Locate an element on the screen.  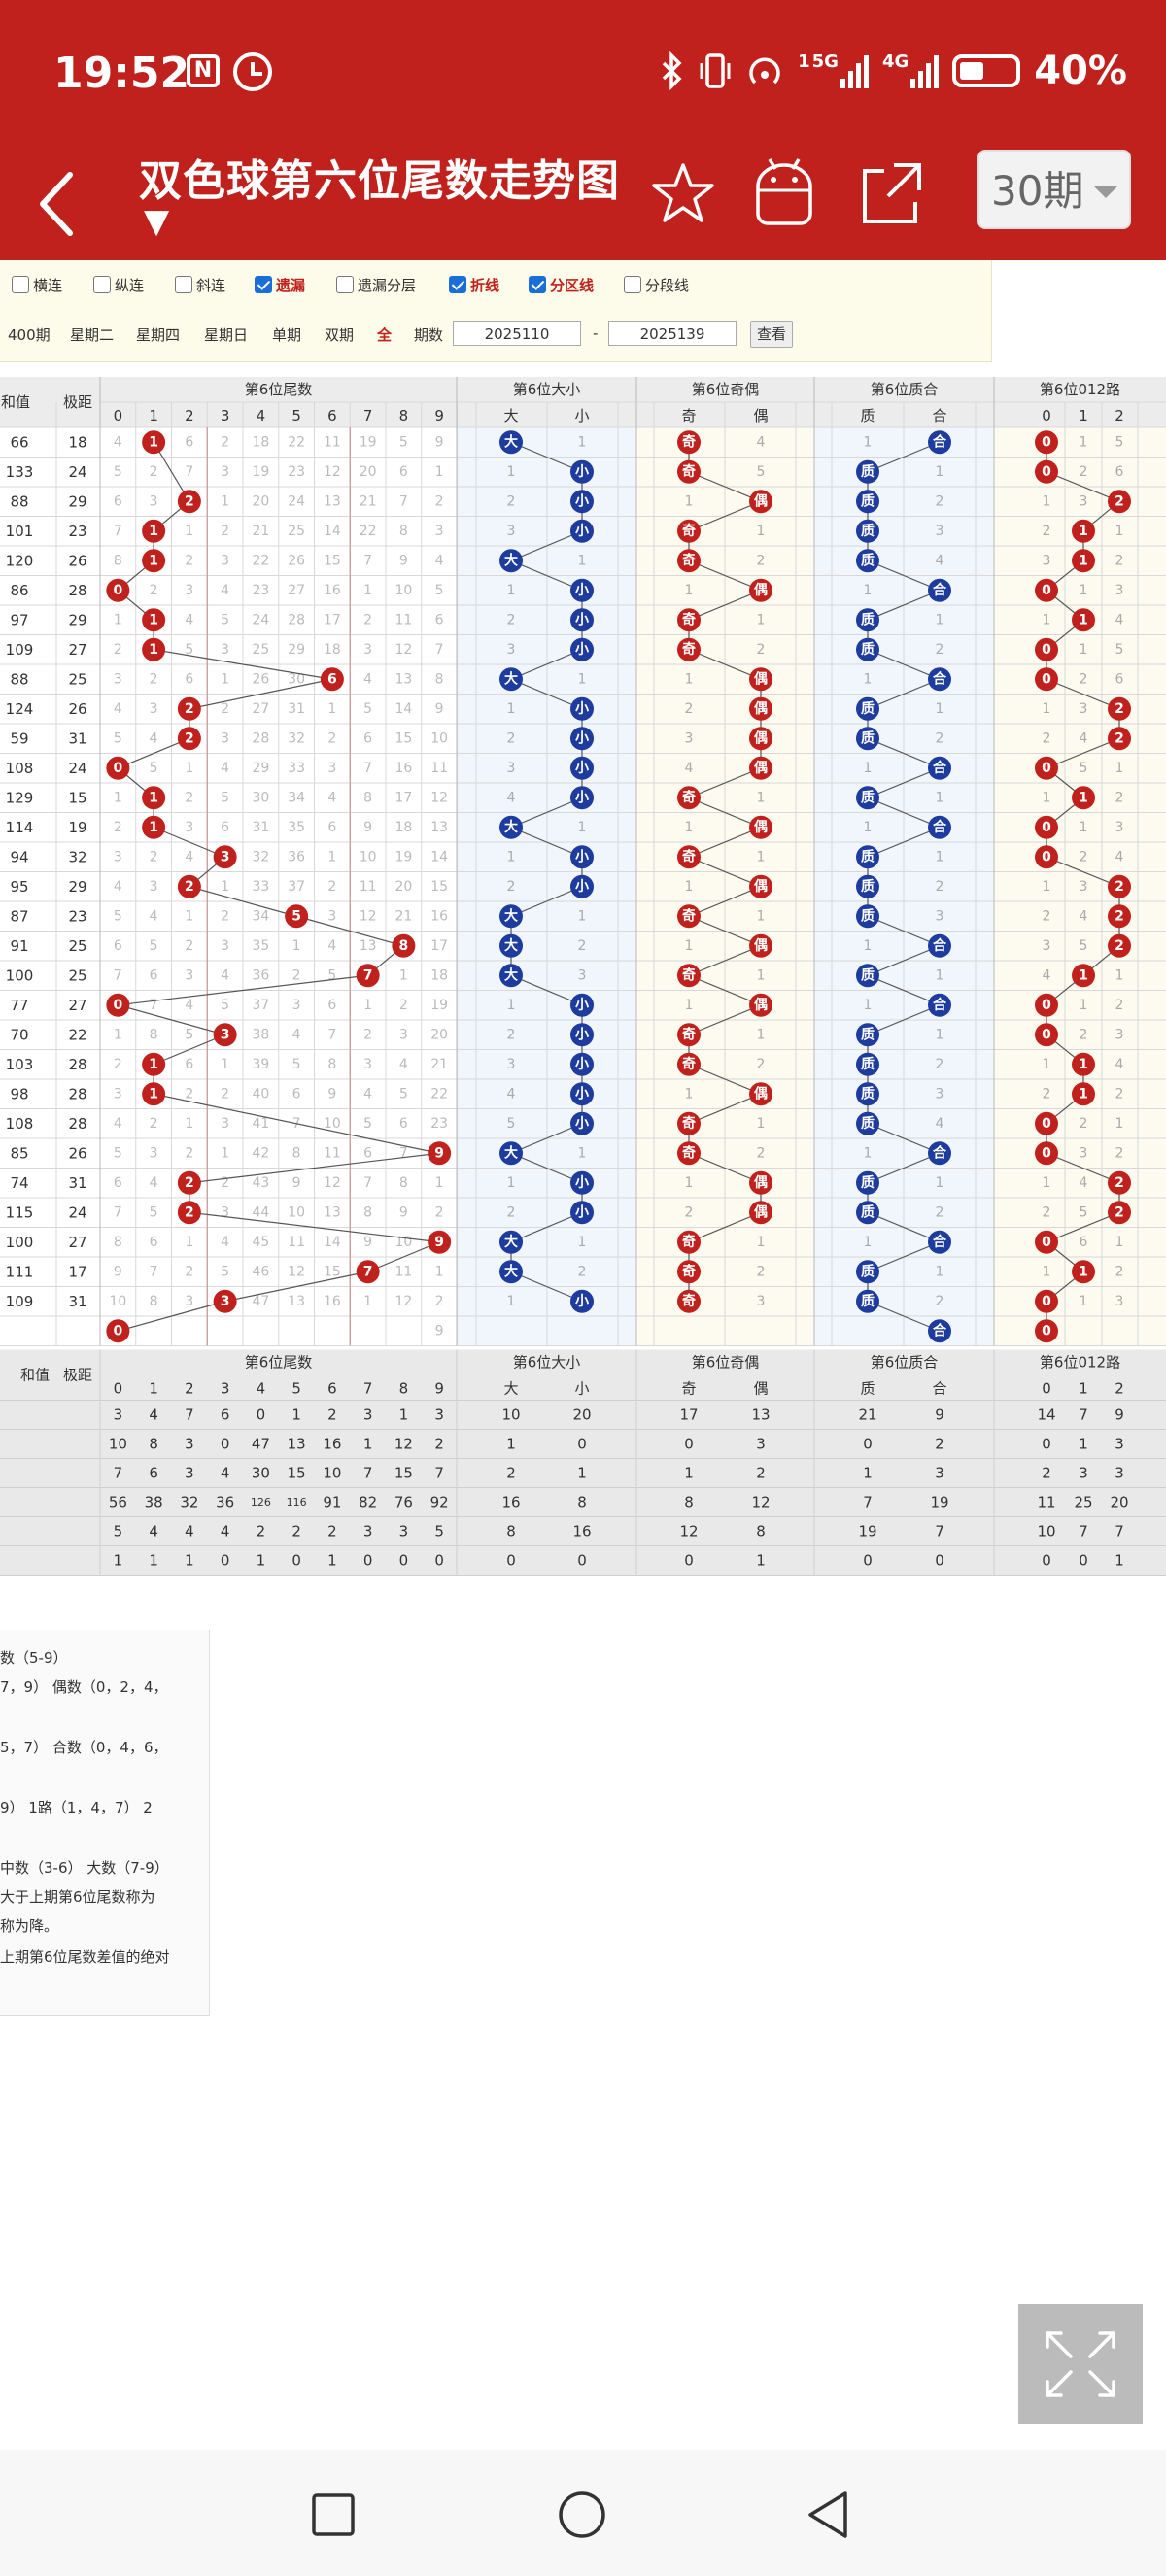
period-to-input: 2025139 is located at coordinates (672, 333).